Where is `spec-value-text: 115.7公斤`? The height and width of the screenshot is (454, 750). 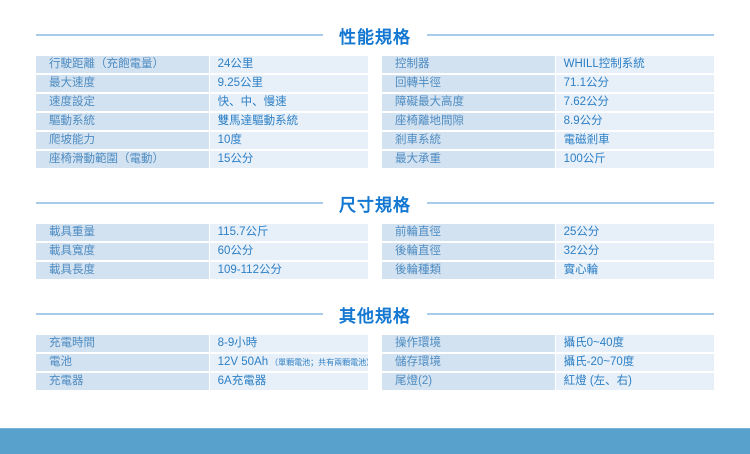
spec-value-text: 115.7公斤 is located at coordinates (243, 232).